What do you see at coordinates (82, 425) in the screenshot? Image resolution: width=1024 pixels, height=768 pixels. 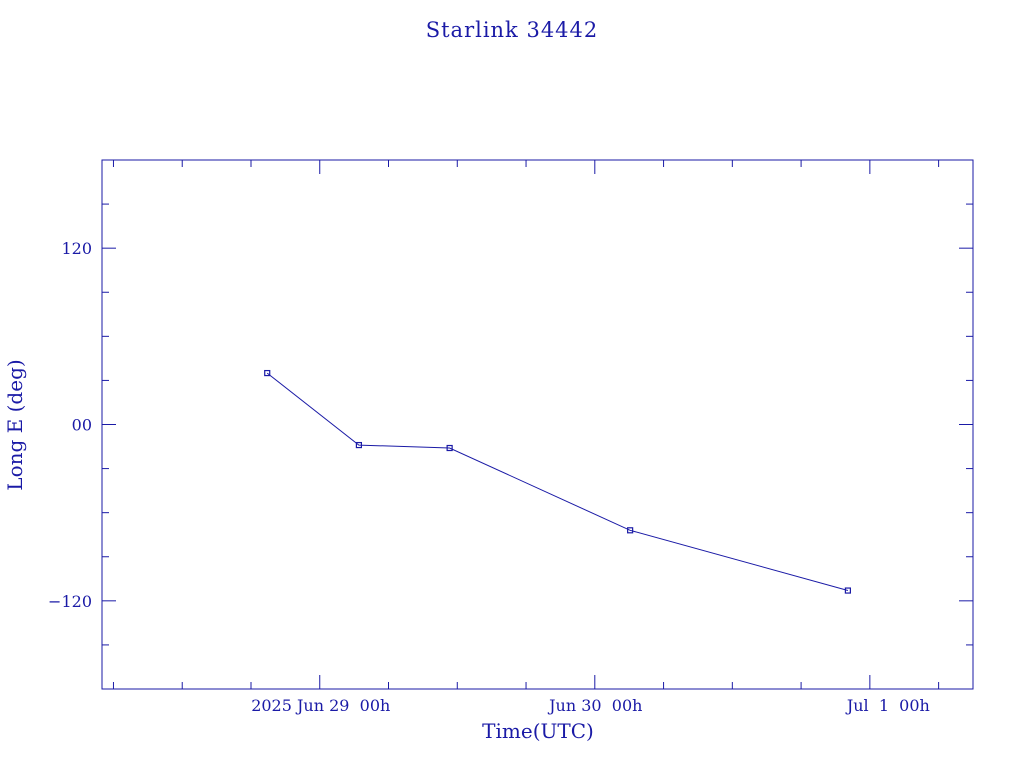 I see `y-tick-label: 00` at bounding box center [82, 425].